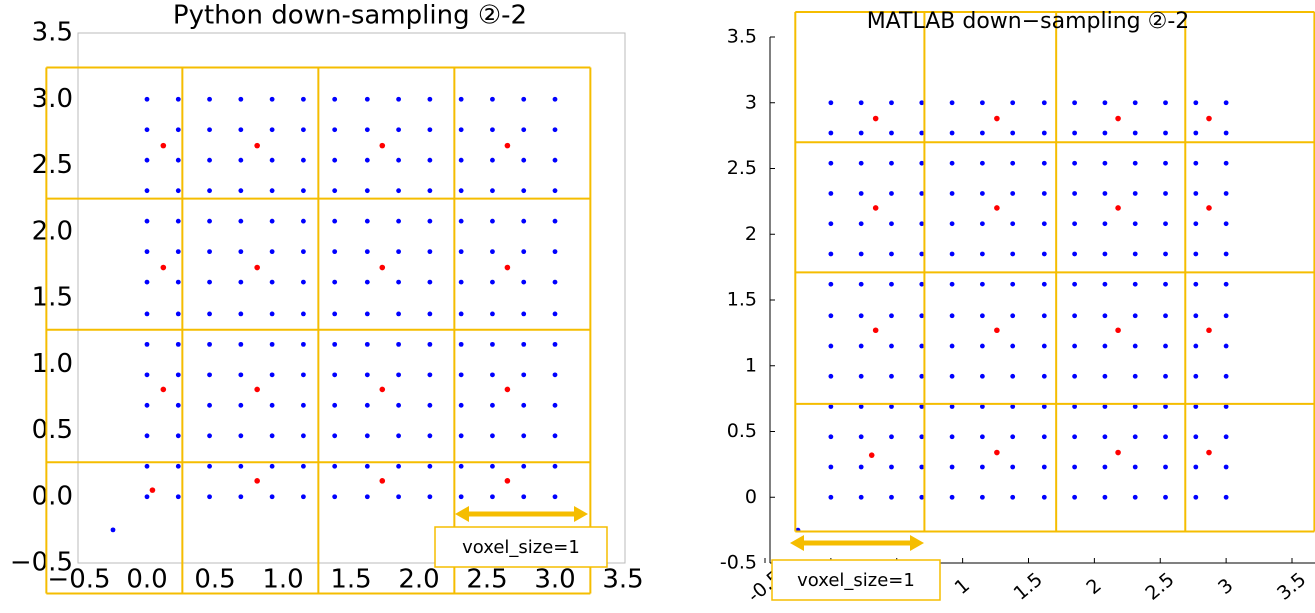  Describe the element at coordinates (41, 563) in the screenshot. I see `y-tick-label: −0.5` at that location.